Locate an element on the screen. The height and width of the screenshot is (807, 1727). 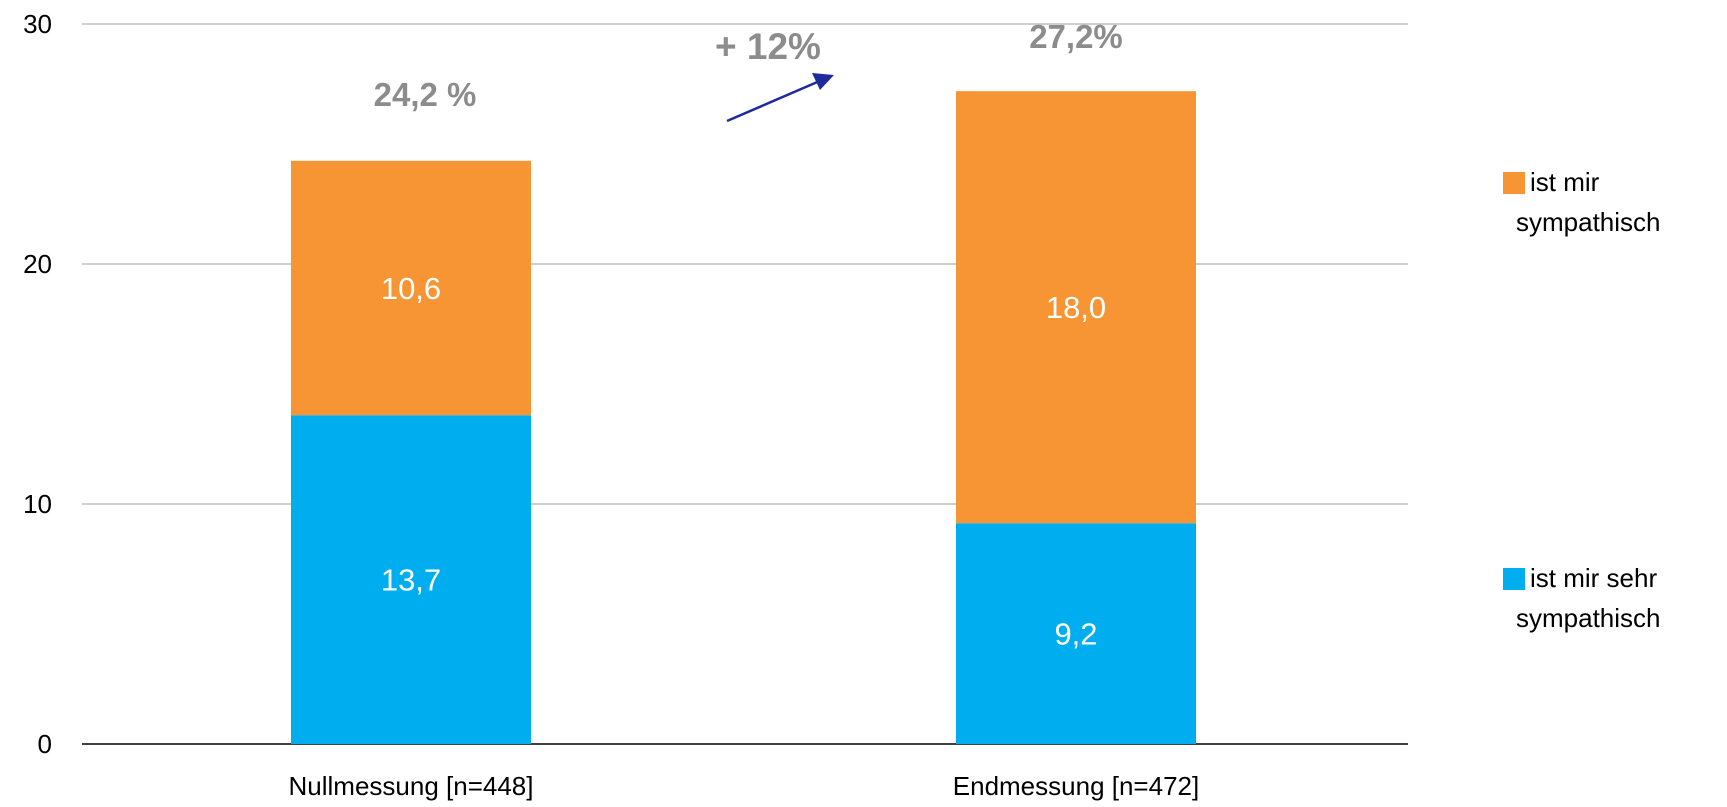
legend-label: ist mir sehr sympathisch is located at coordinates (1588, 598).